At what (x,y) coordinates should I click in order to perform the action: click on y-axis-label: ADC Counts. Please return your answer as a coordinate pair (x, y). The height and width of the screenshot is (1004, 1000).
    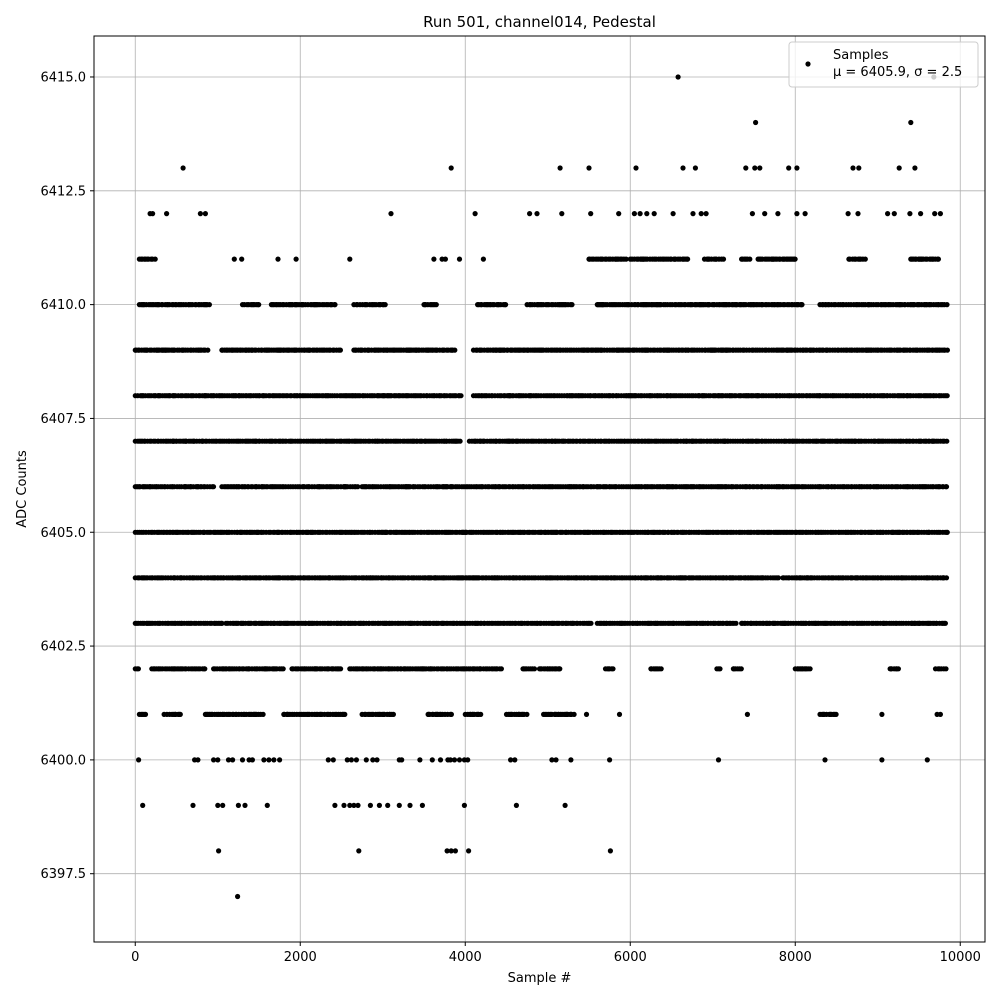
    Looking at the image, I should click on (22, 489).